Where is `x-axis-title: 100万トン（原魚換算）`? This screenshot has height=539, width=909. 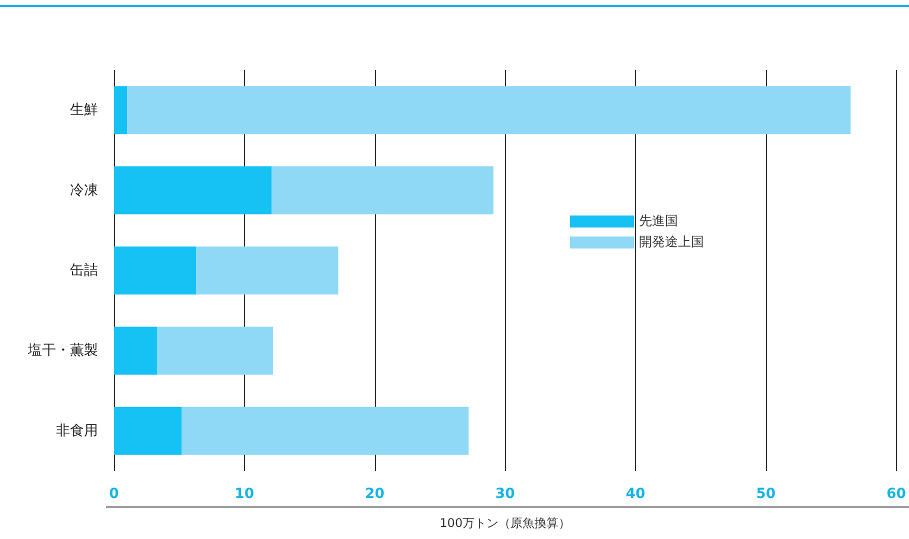 x-axis-title: 100万トン（原魚換算） is located at coordinates (505, 523).